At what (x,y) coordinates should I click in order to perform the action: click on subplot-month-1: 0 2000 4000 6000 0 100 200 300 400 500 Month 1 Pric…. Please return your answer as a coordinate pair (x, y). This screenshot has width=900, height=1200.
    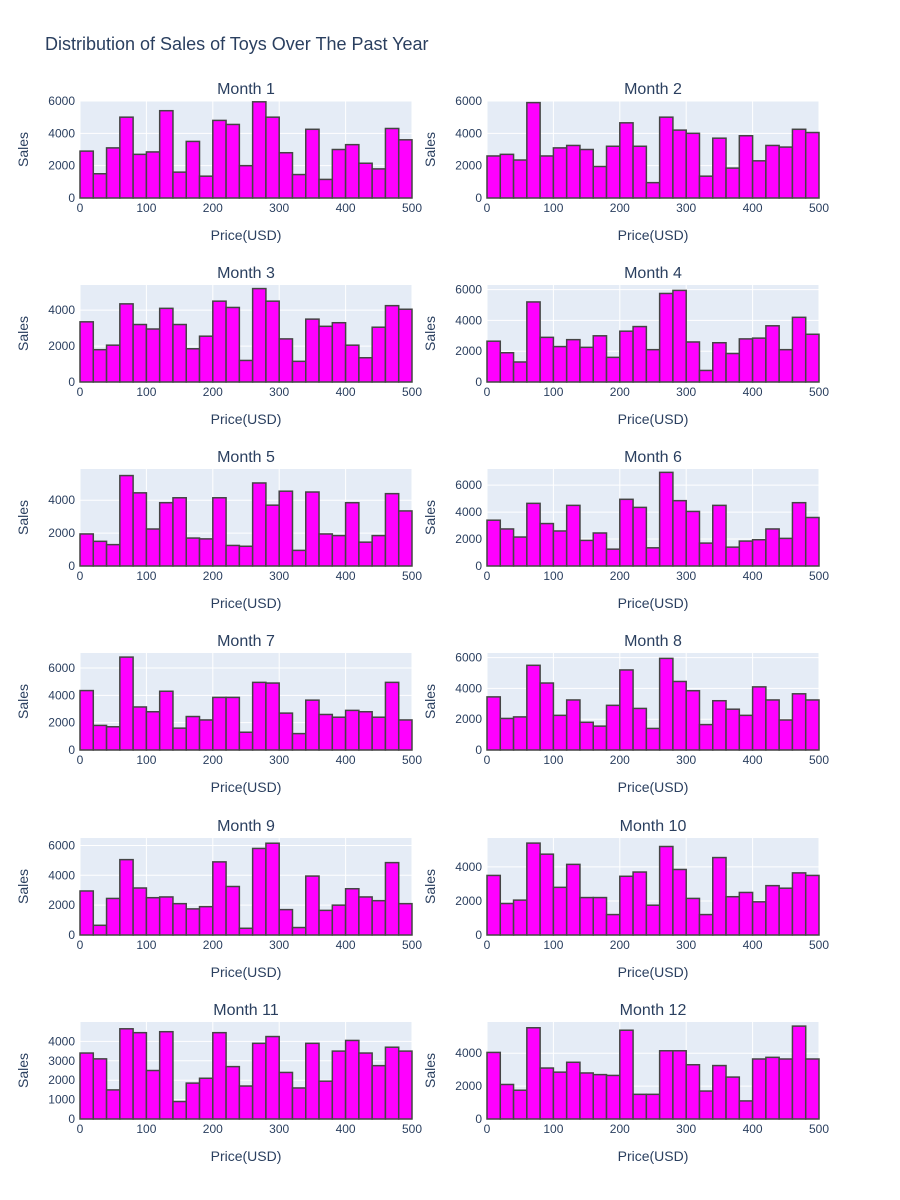
    Looking at the image, I should click on (218, 162).